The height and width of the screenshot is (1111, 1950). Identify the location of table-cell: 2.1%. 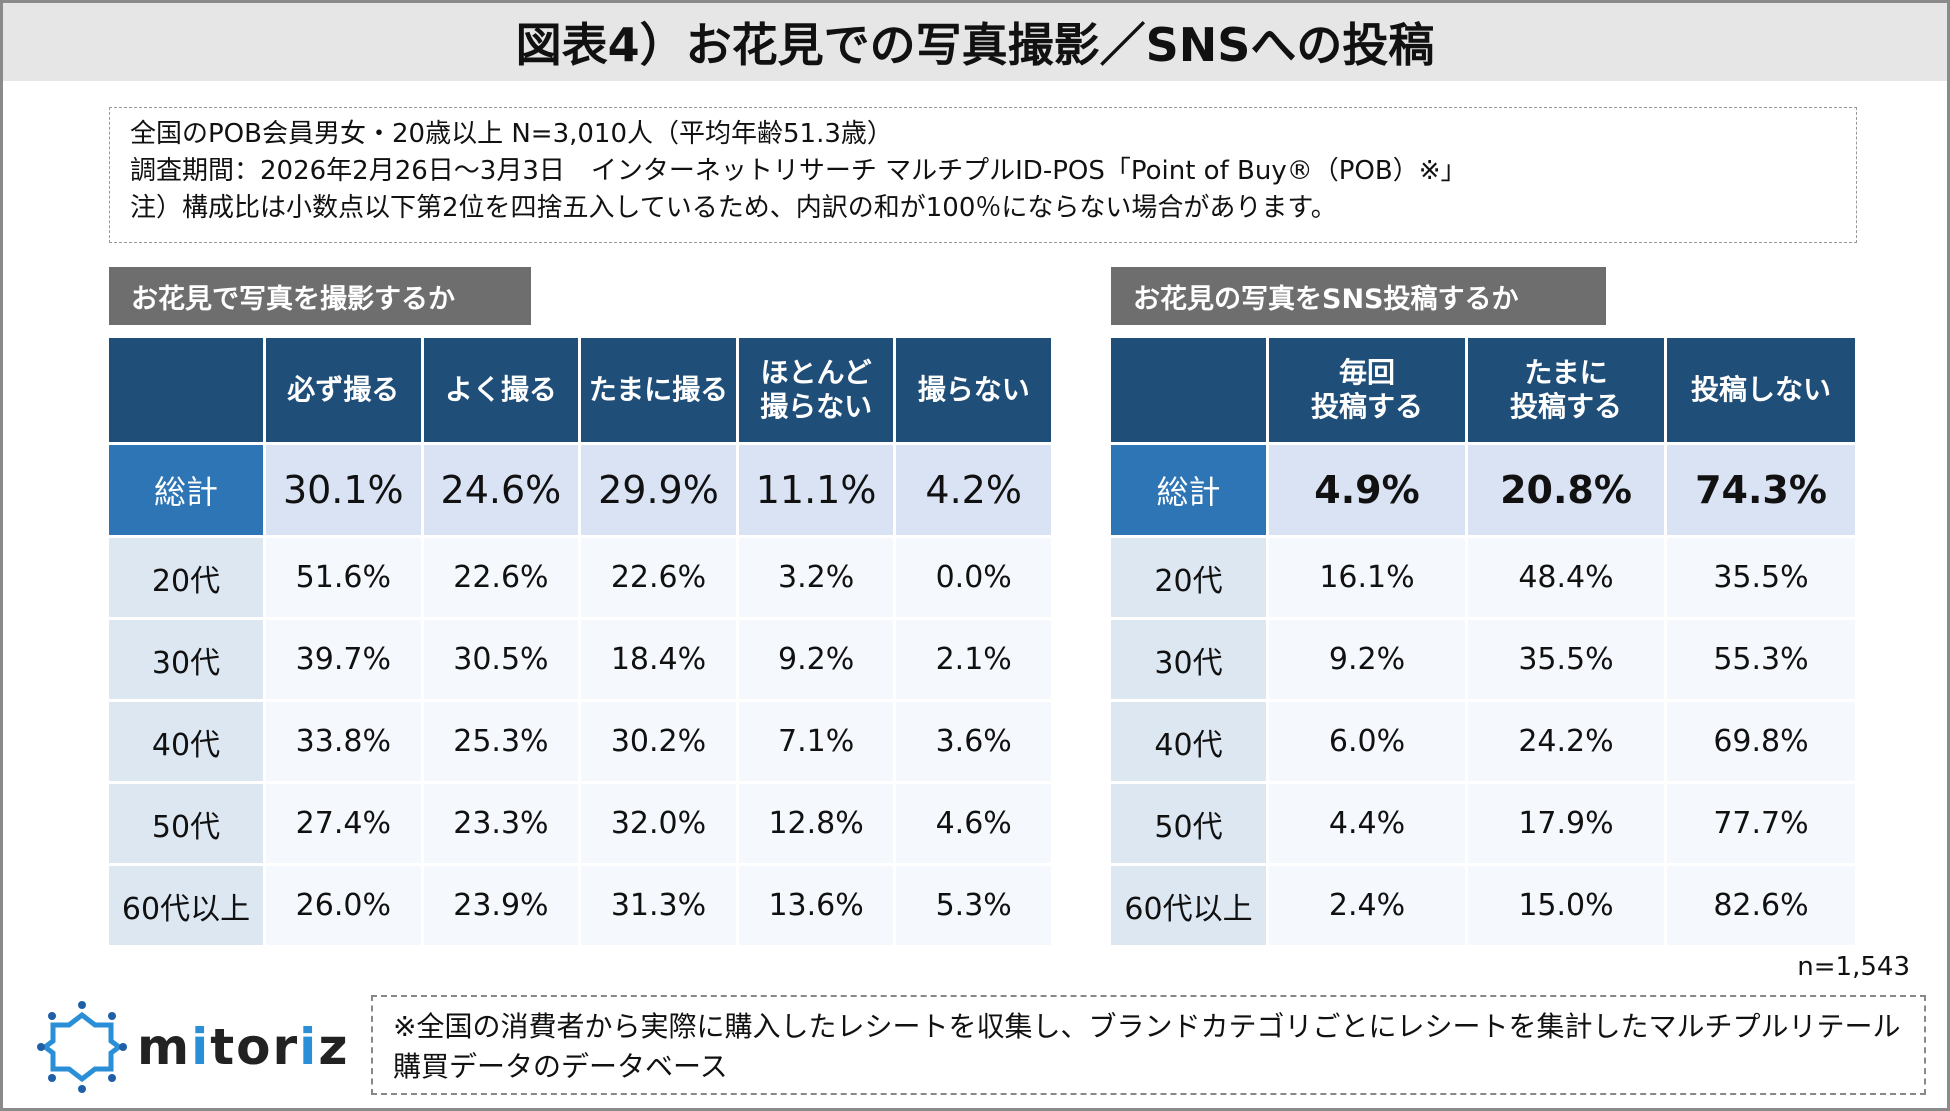
(973, 659).